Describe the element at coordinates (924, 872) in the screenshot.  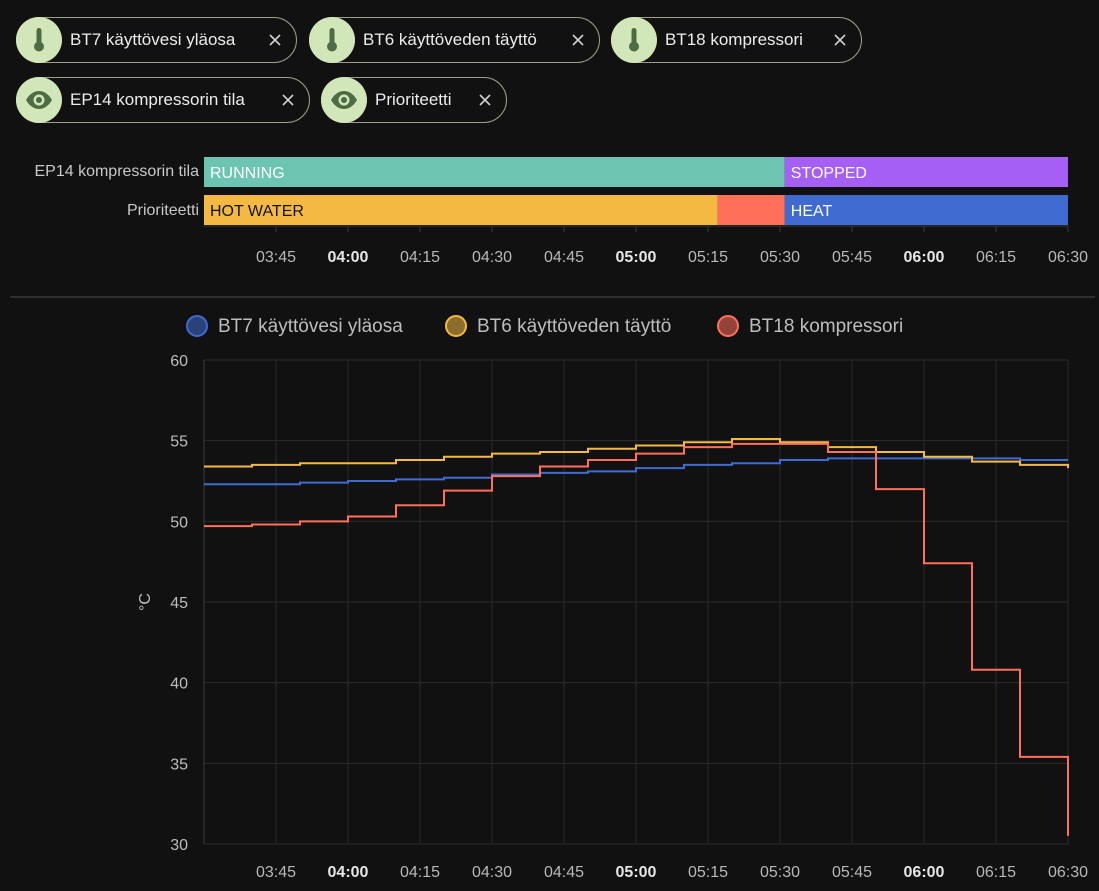
I see `x-tick-label: 06:00` at that location.